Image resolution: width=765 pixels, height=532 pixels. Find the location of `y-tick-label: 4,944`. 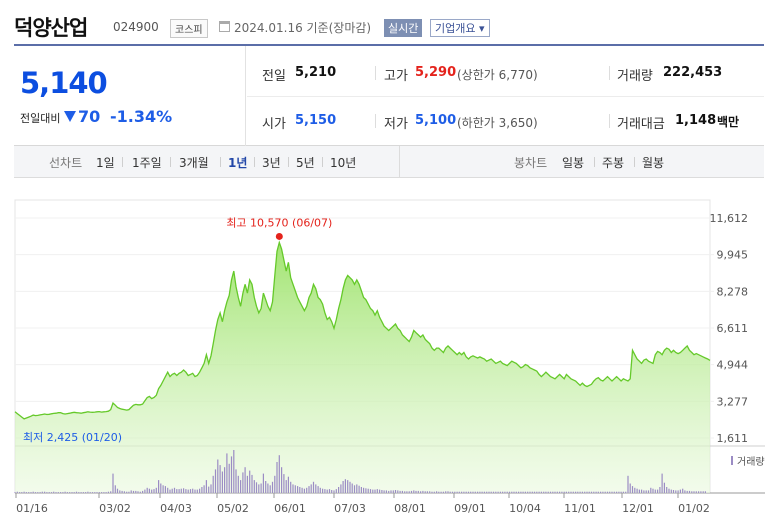

y-tick-label: 4,944 is located at coordinates (733, 365).